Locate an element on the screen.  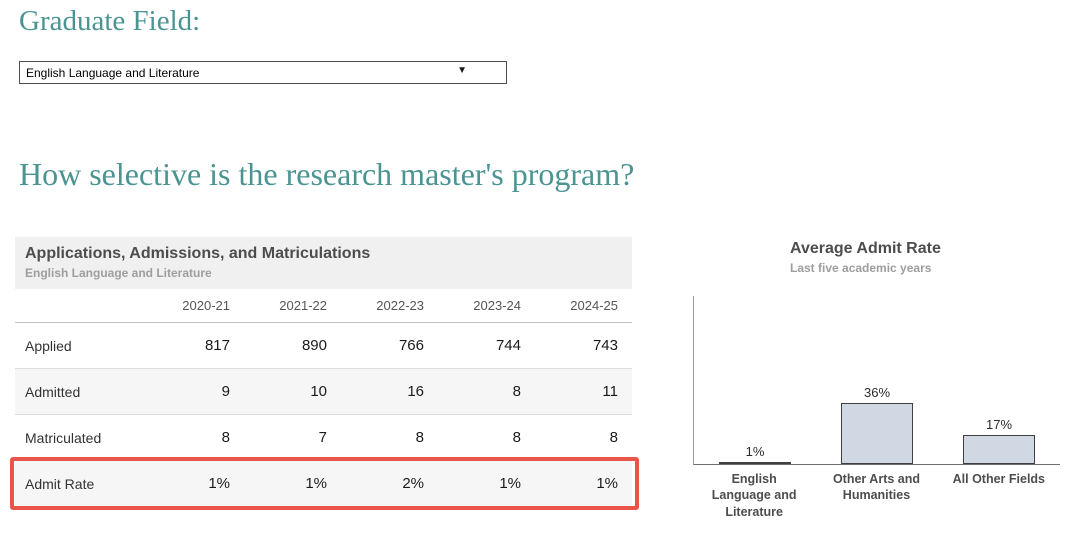
bar-group: 17% is located at coordinates (999, 380).